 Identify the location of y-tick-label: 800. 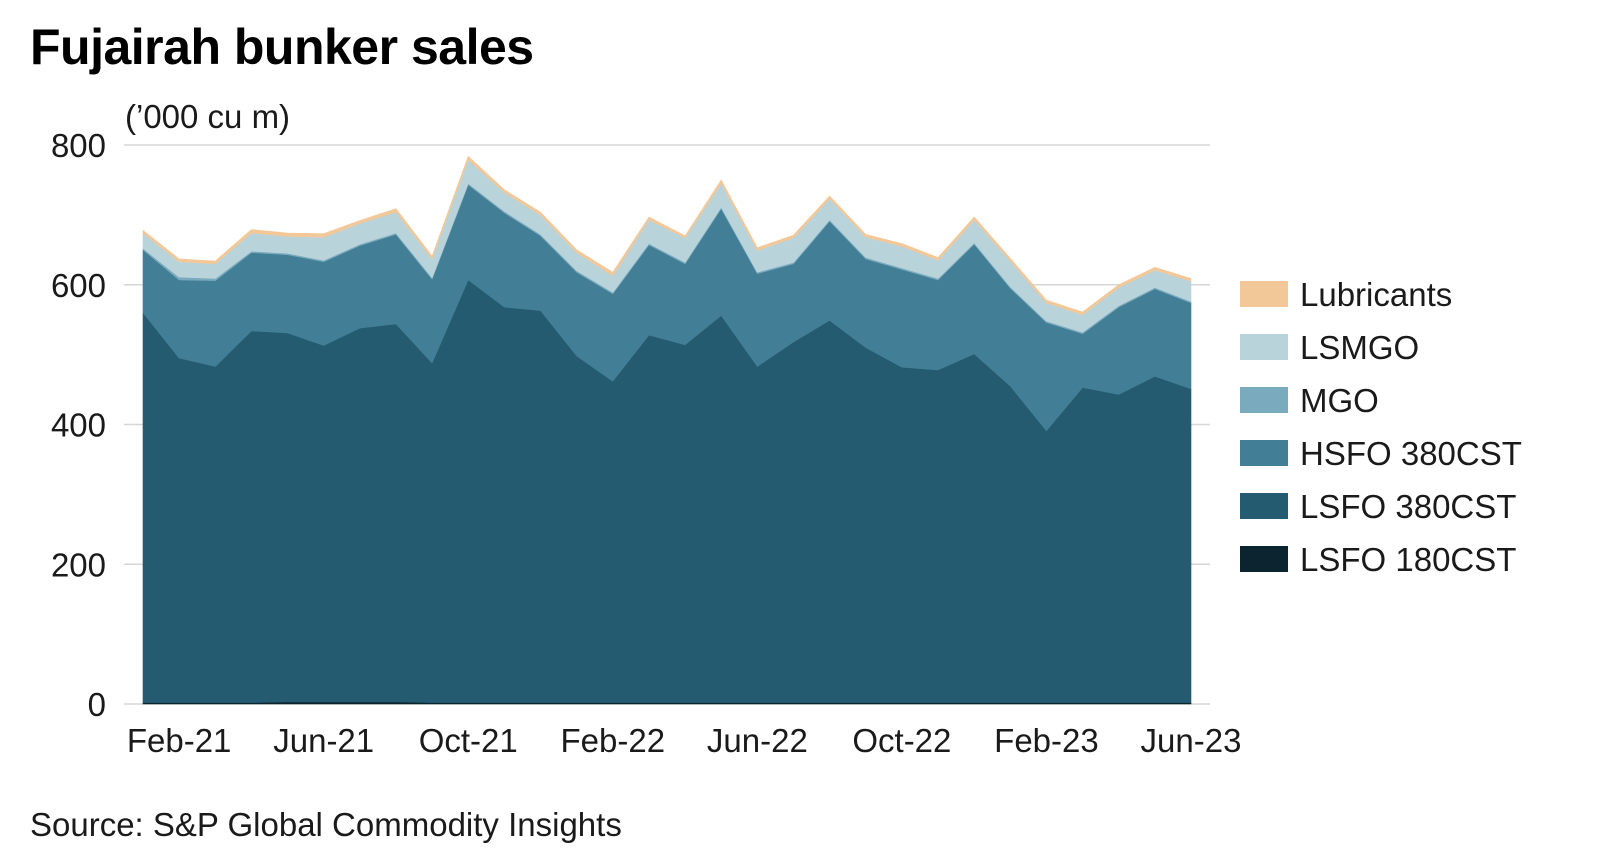
(78, 145).